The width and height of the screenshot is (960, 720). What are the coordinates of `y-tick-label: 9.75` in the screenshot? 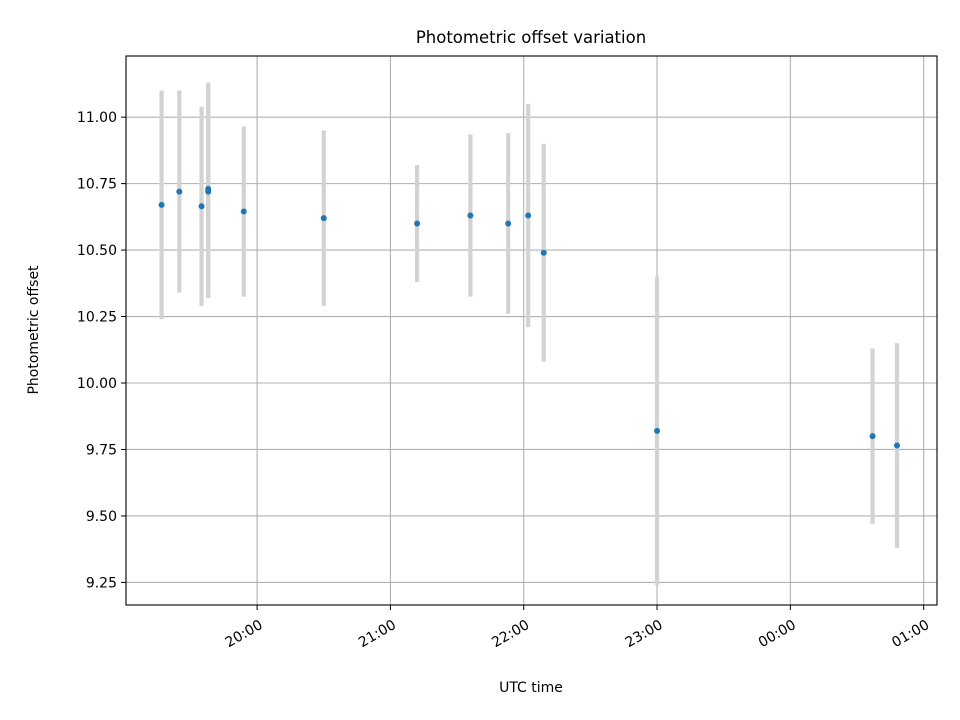 It's located at (101, 450).